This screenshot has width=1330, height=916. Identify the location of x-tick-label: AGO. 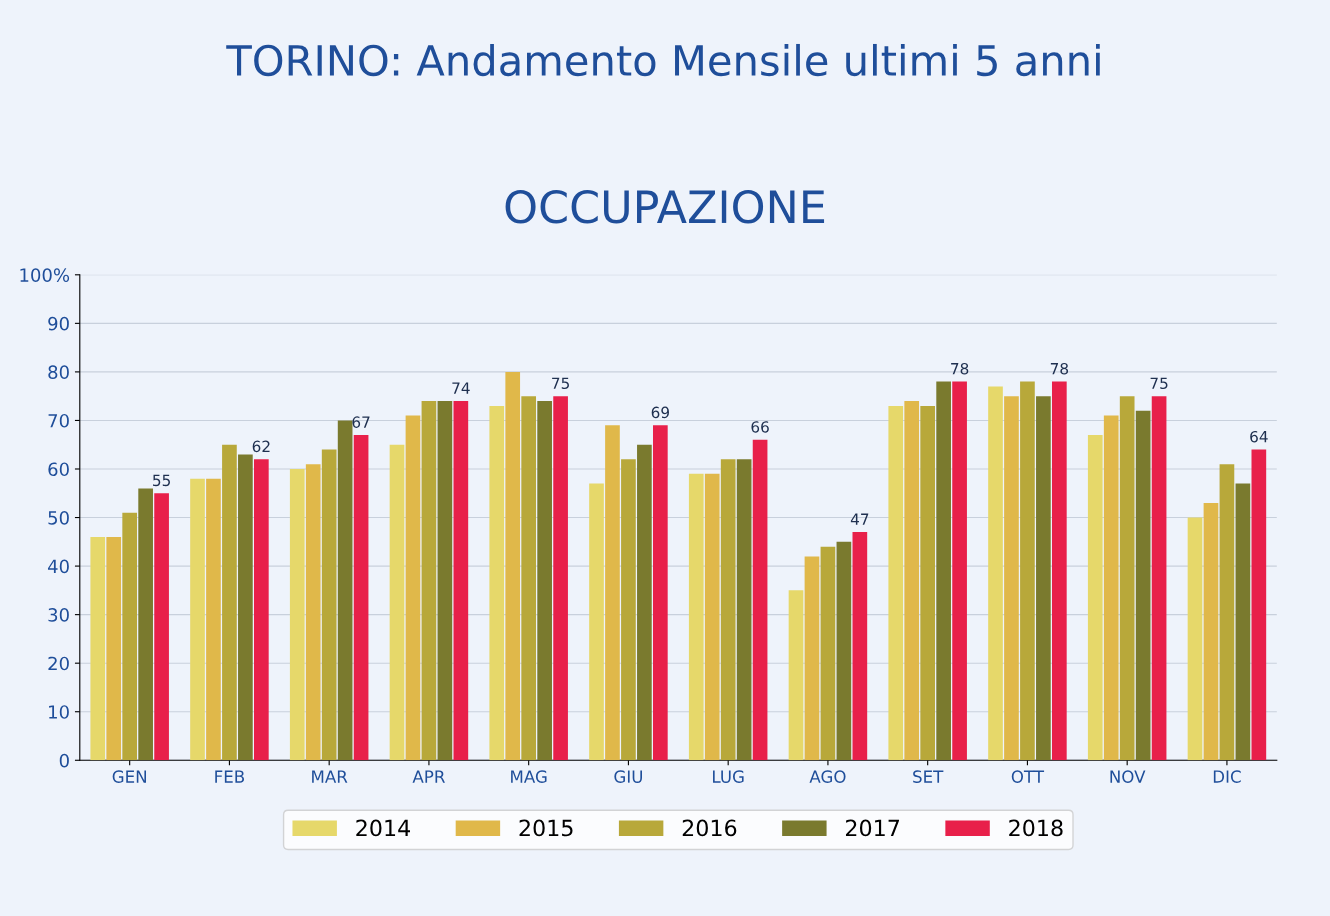
(827, 776).